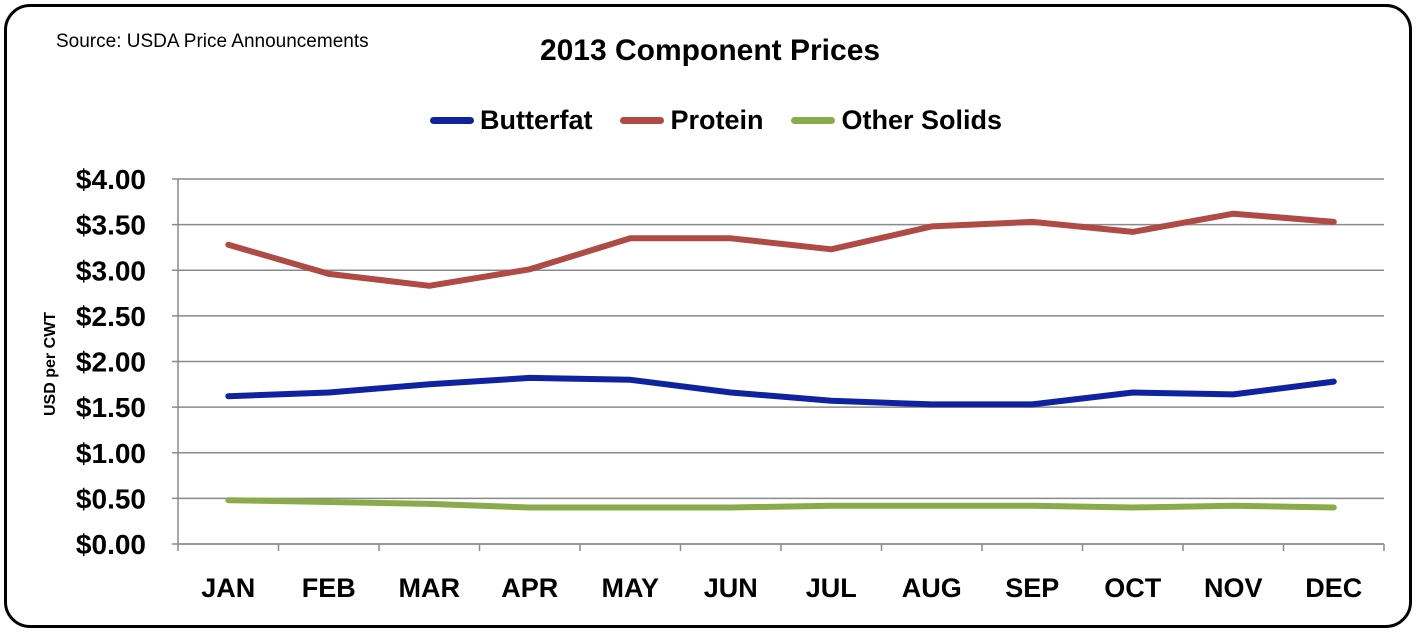  I want to click on y-tick-label: $0.50, so click(111, 498).